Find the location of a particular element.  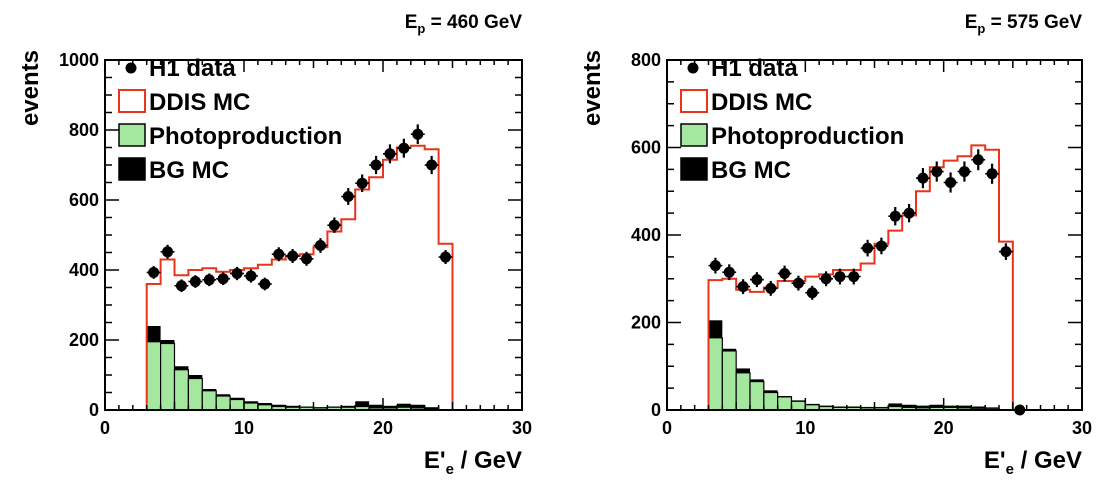

legend-label-bg-mc: BG MC is located at coordinates (189, 170).